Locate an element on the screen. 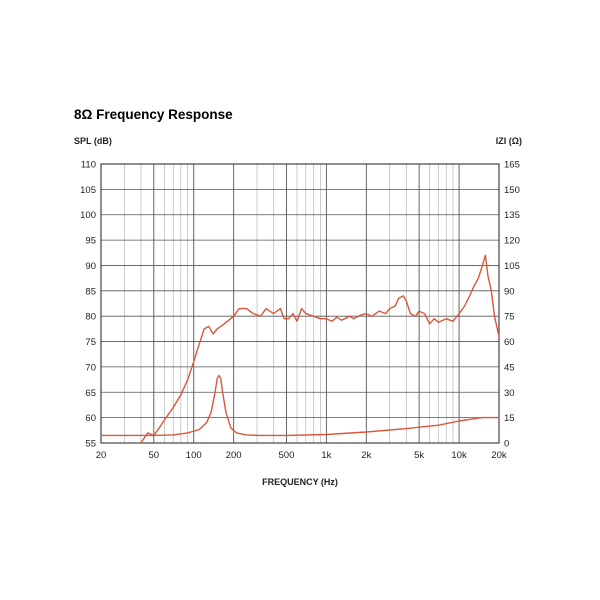 The height and width of the screenshot is (600, 600). x-tick-label: 20 is located at coordinates (101, 455).